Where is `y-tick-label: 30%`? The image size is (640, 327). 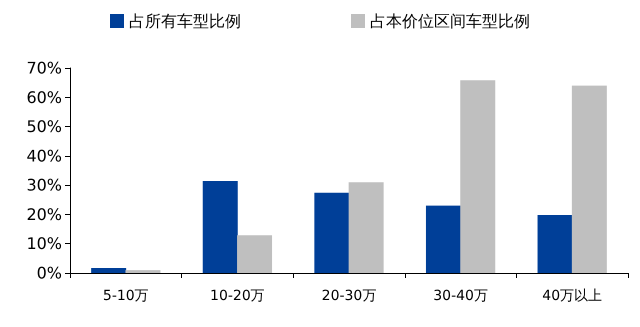
y-tick-label: 30% is located at coordinates (44, 185).